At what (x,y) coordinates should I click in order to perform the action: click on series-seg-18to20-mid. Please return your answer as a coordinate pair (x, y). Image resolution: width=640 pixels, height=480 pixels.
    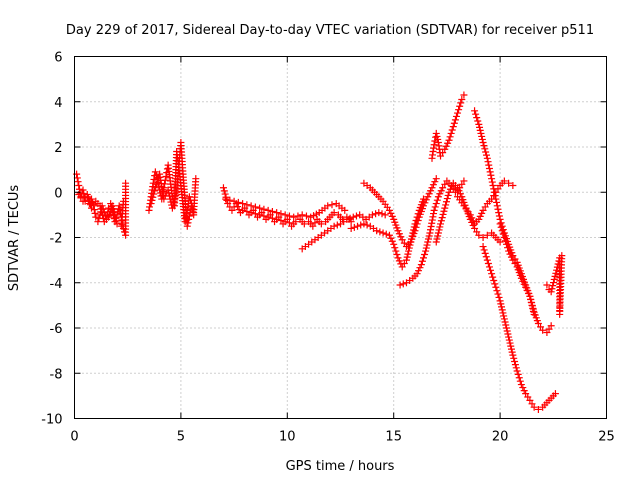
    Looking at the image, I should click on (485, 202).